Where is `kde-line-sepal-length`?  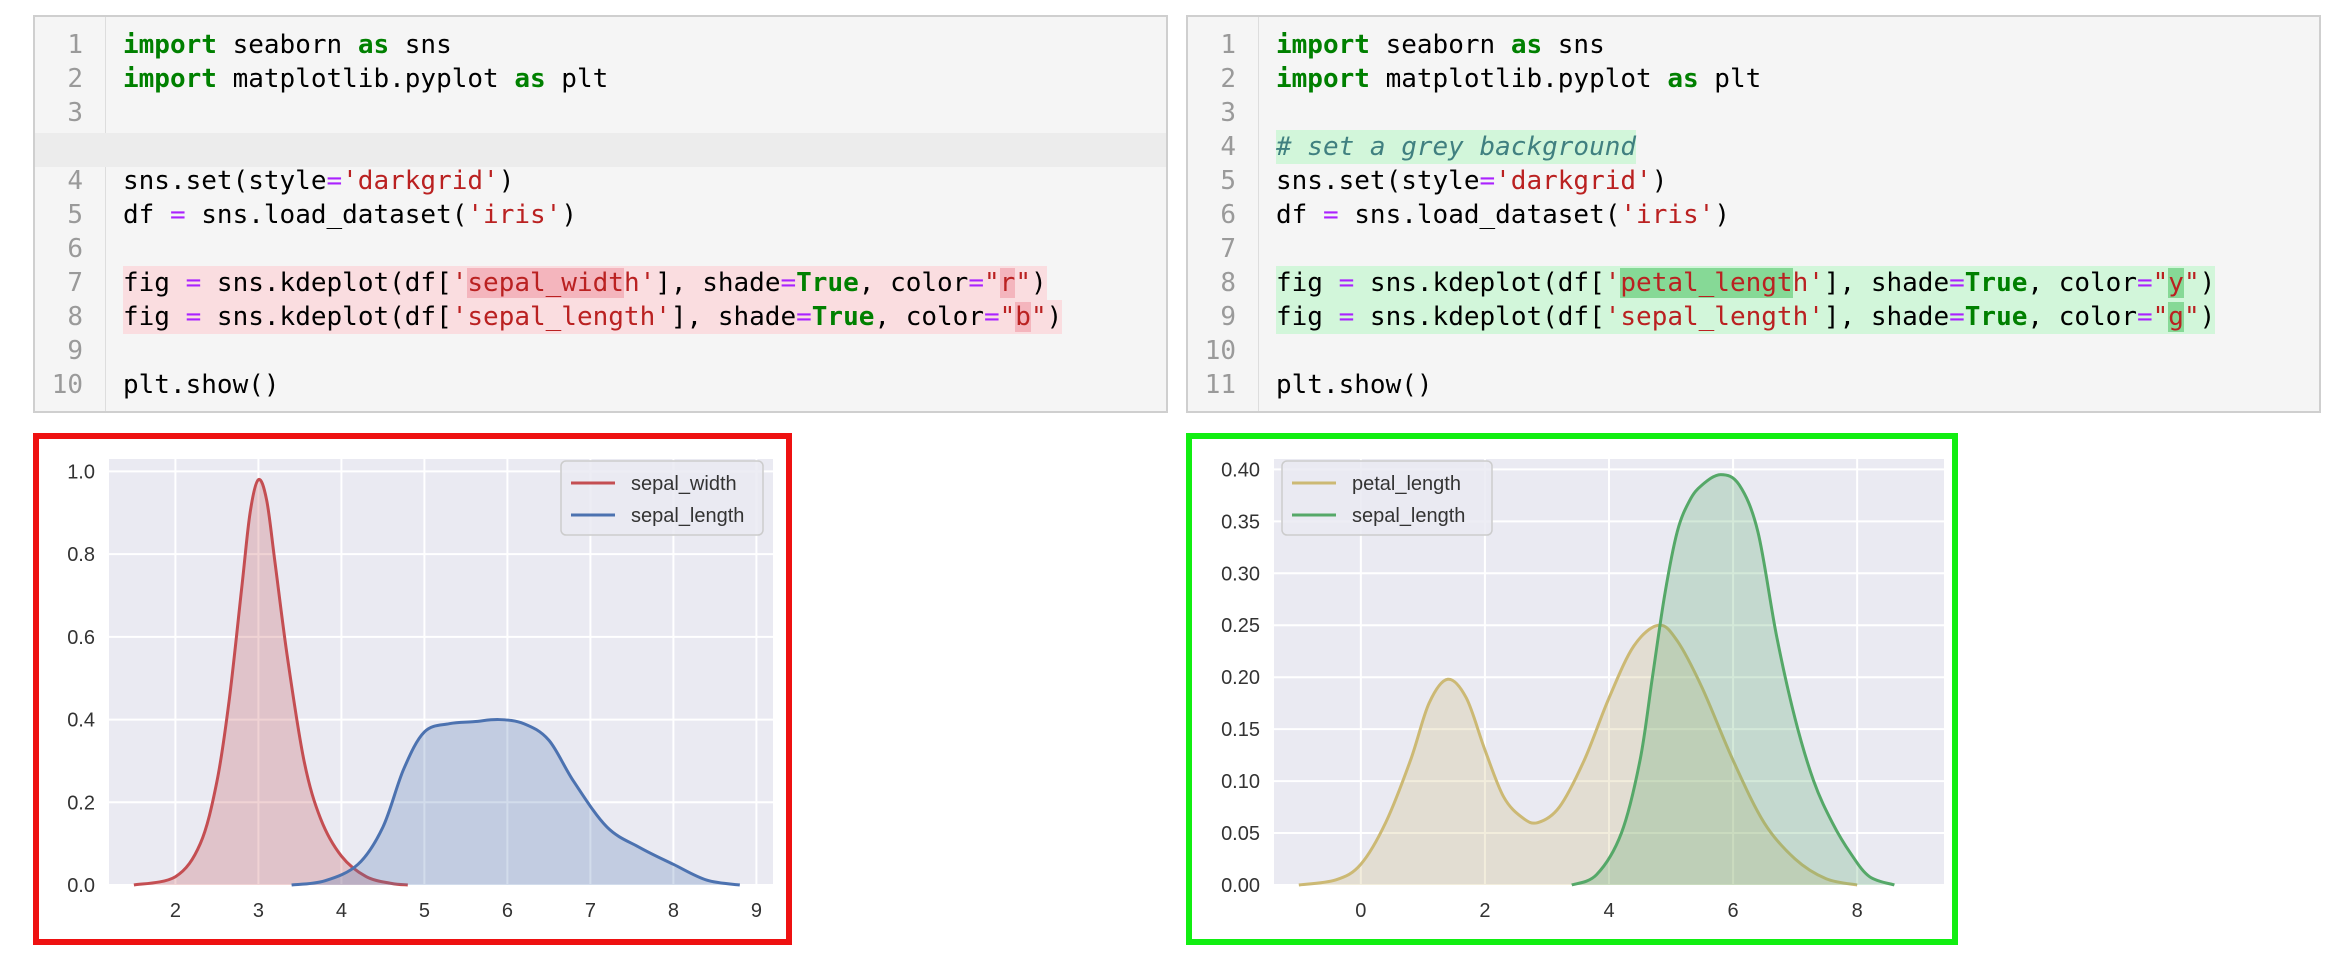
kde-line-sepal-length is located at coordinates (1733, 680).